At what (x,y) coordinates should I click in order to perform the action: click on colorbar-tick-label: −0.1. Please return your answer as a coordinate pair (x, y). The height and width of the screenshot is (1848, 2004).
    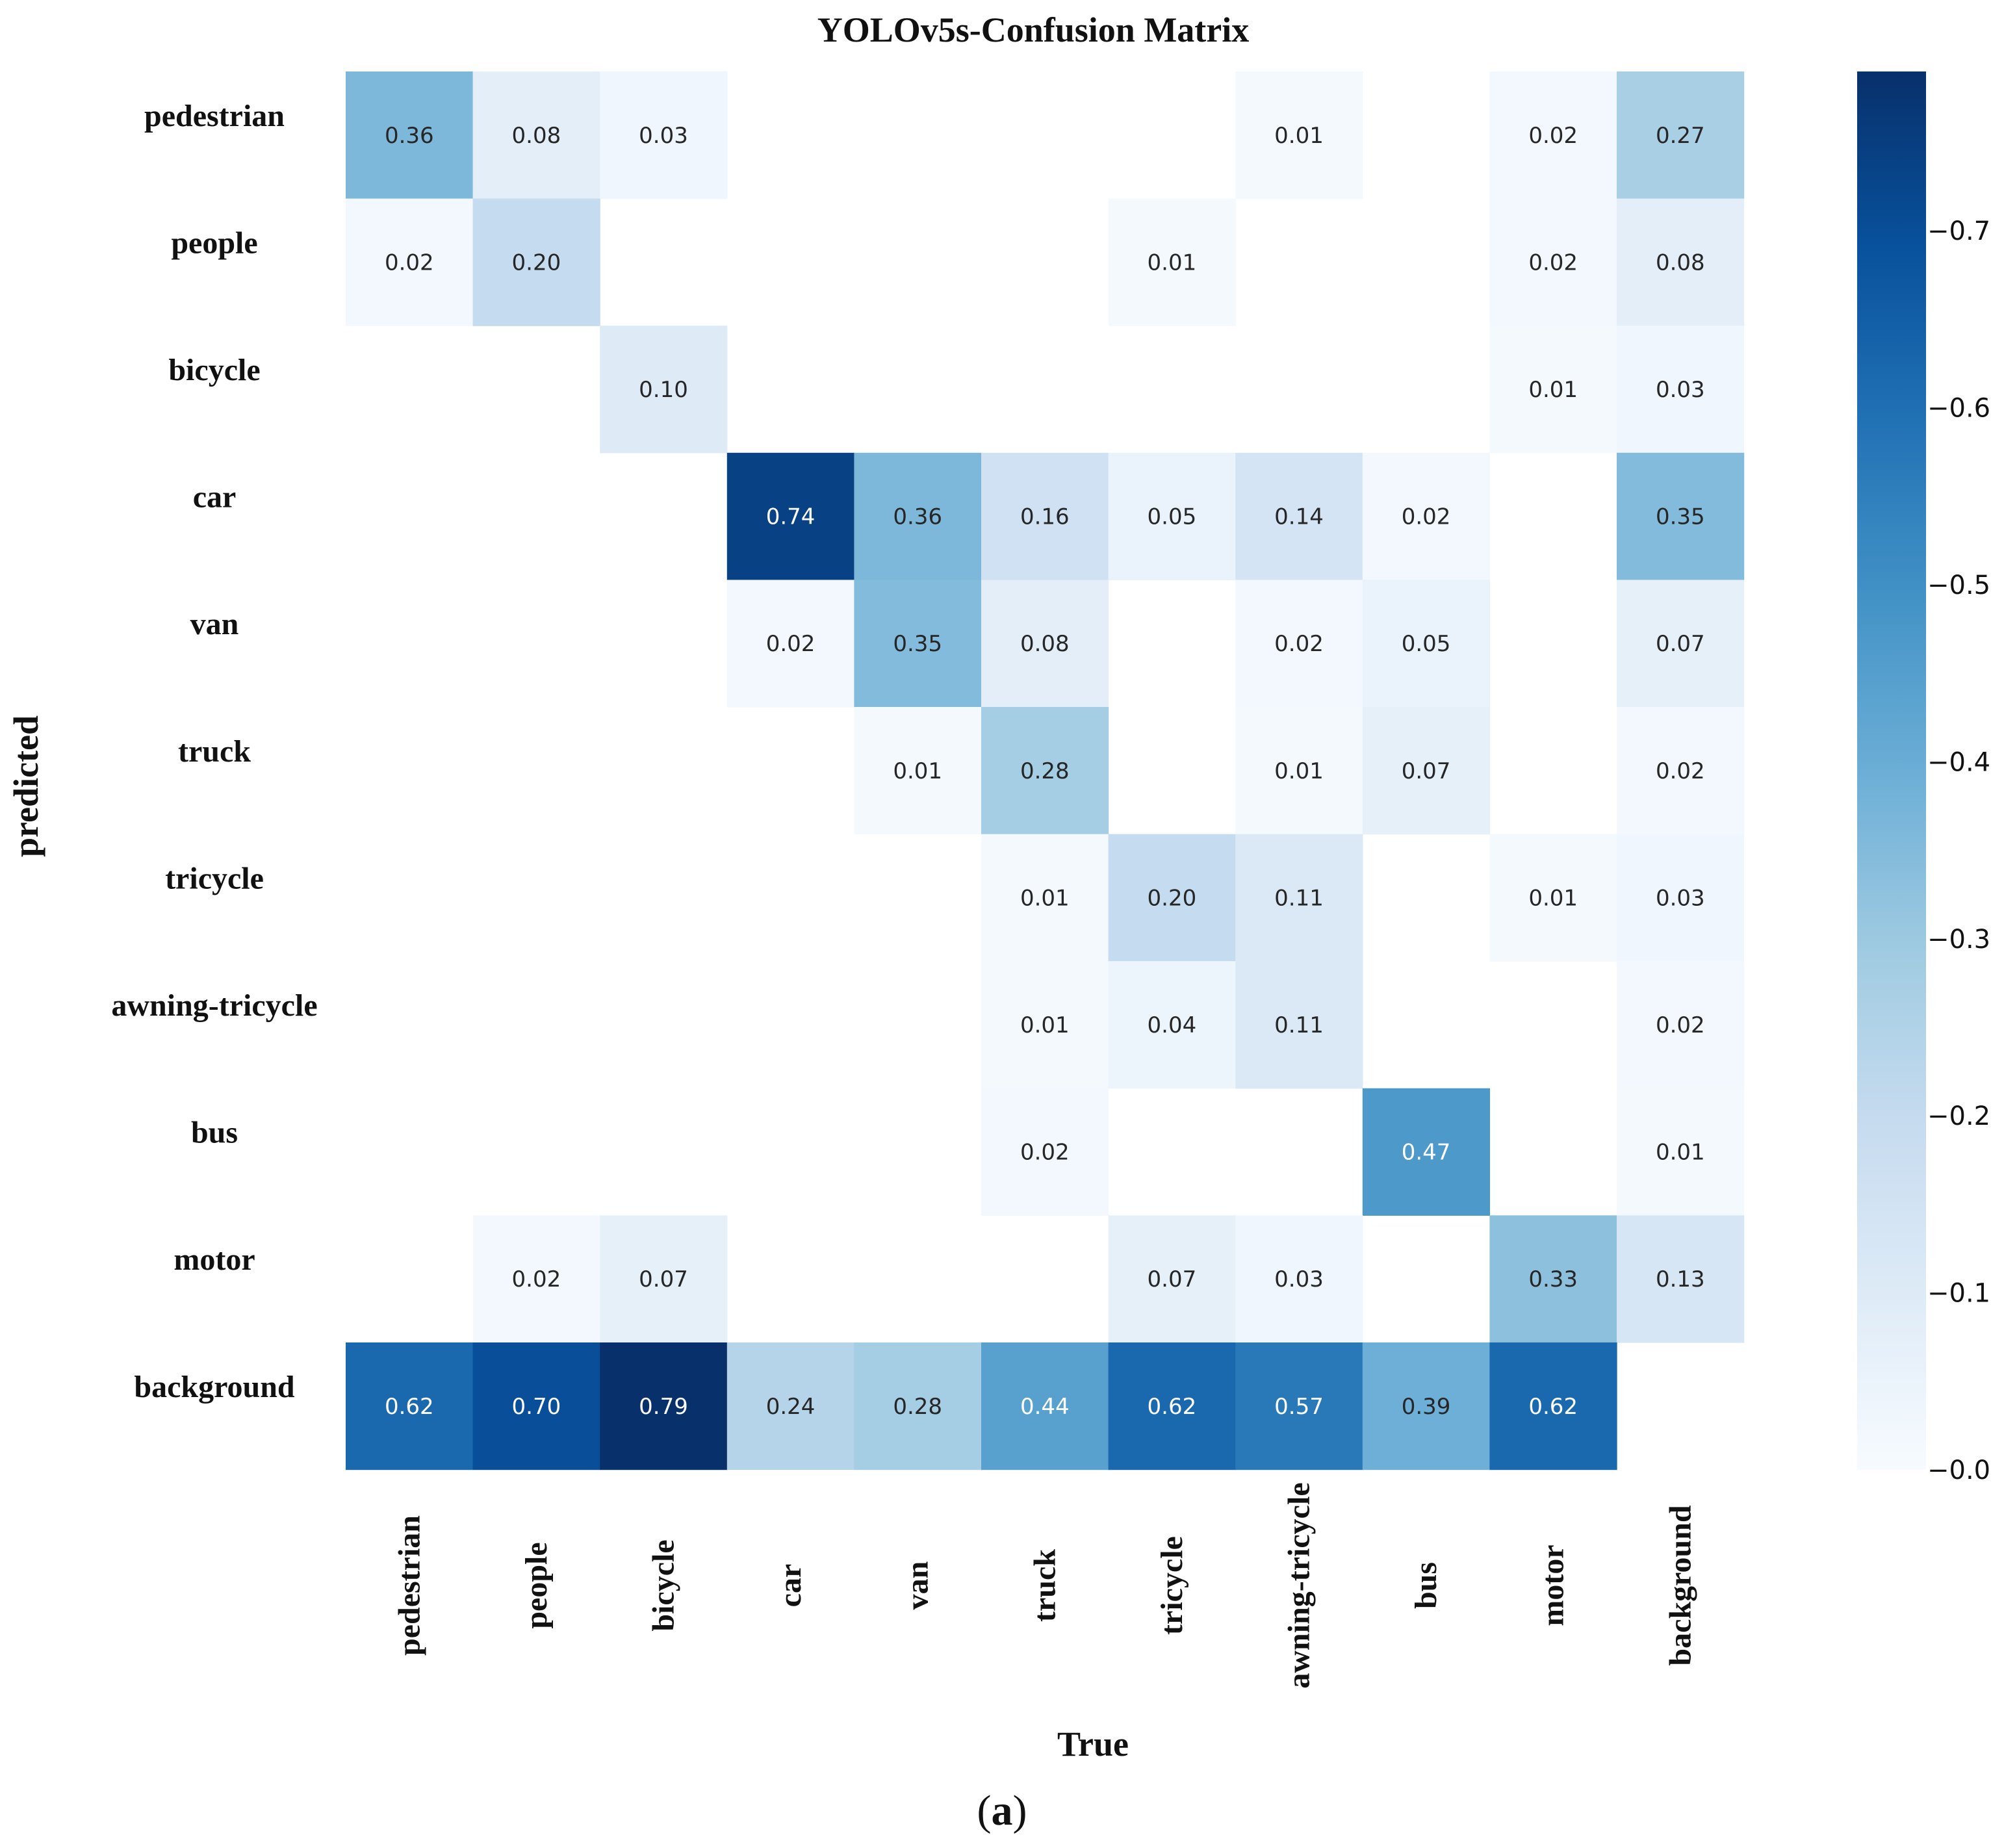
    Looking at the image, I should click on (1958, 1294).